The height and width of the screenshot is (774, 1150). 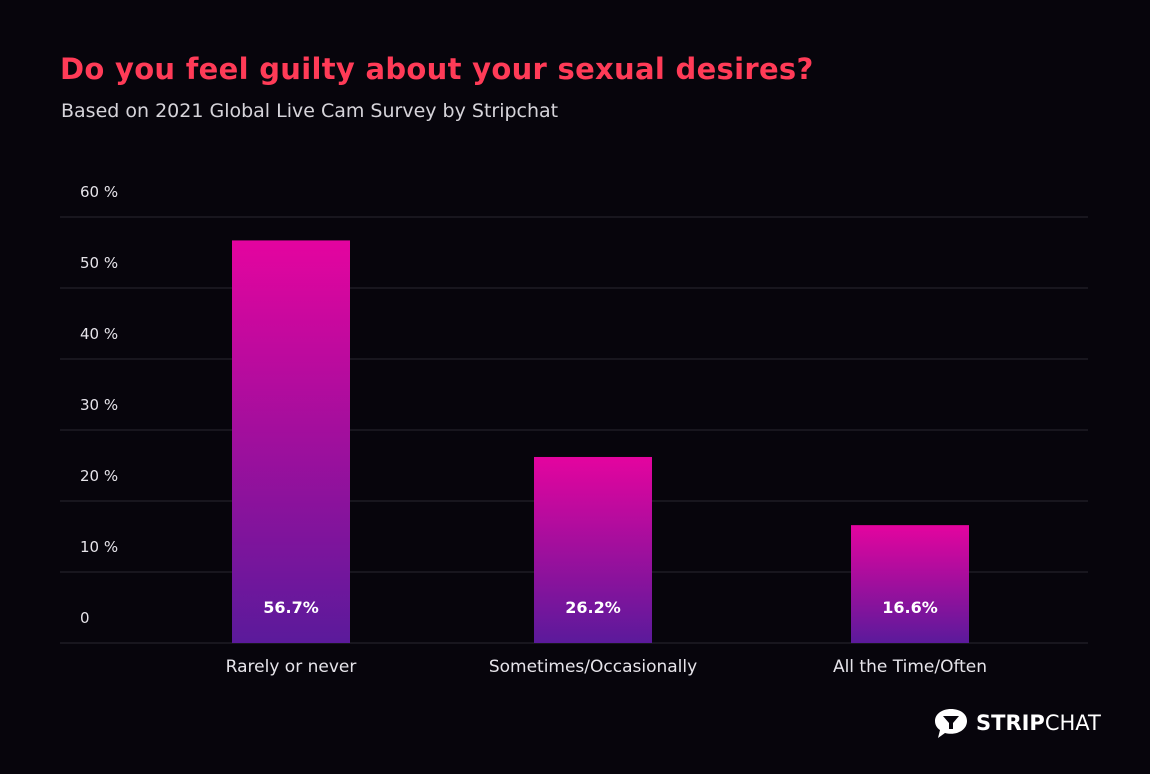 I want to click on data-label: 56.7%, so click(x=291, y=607).